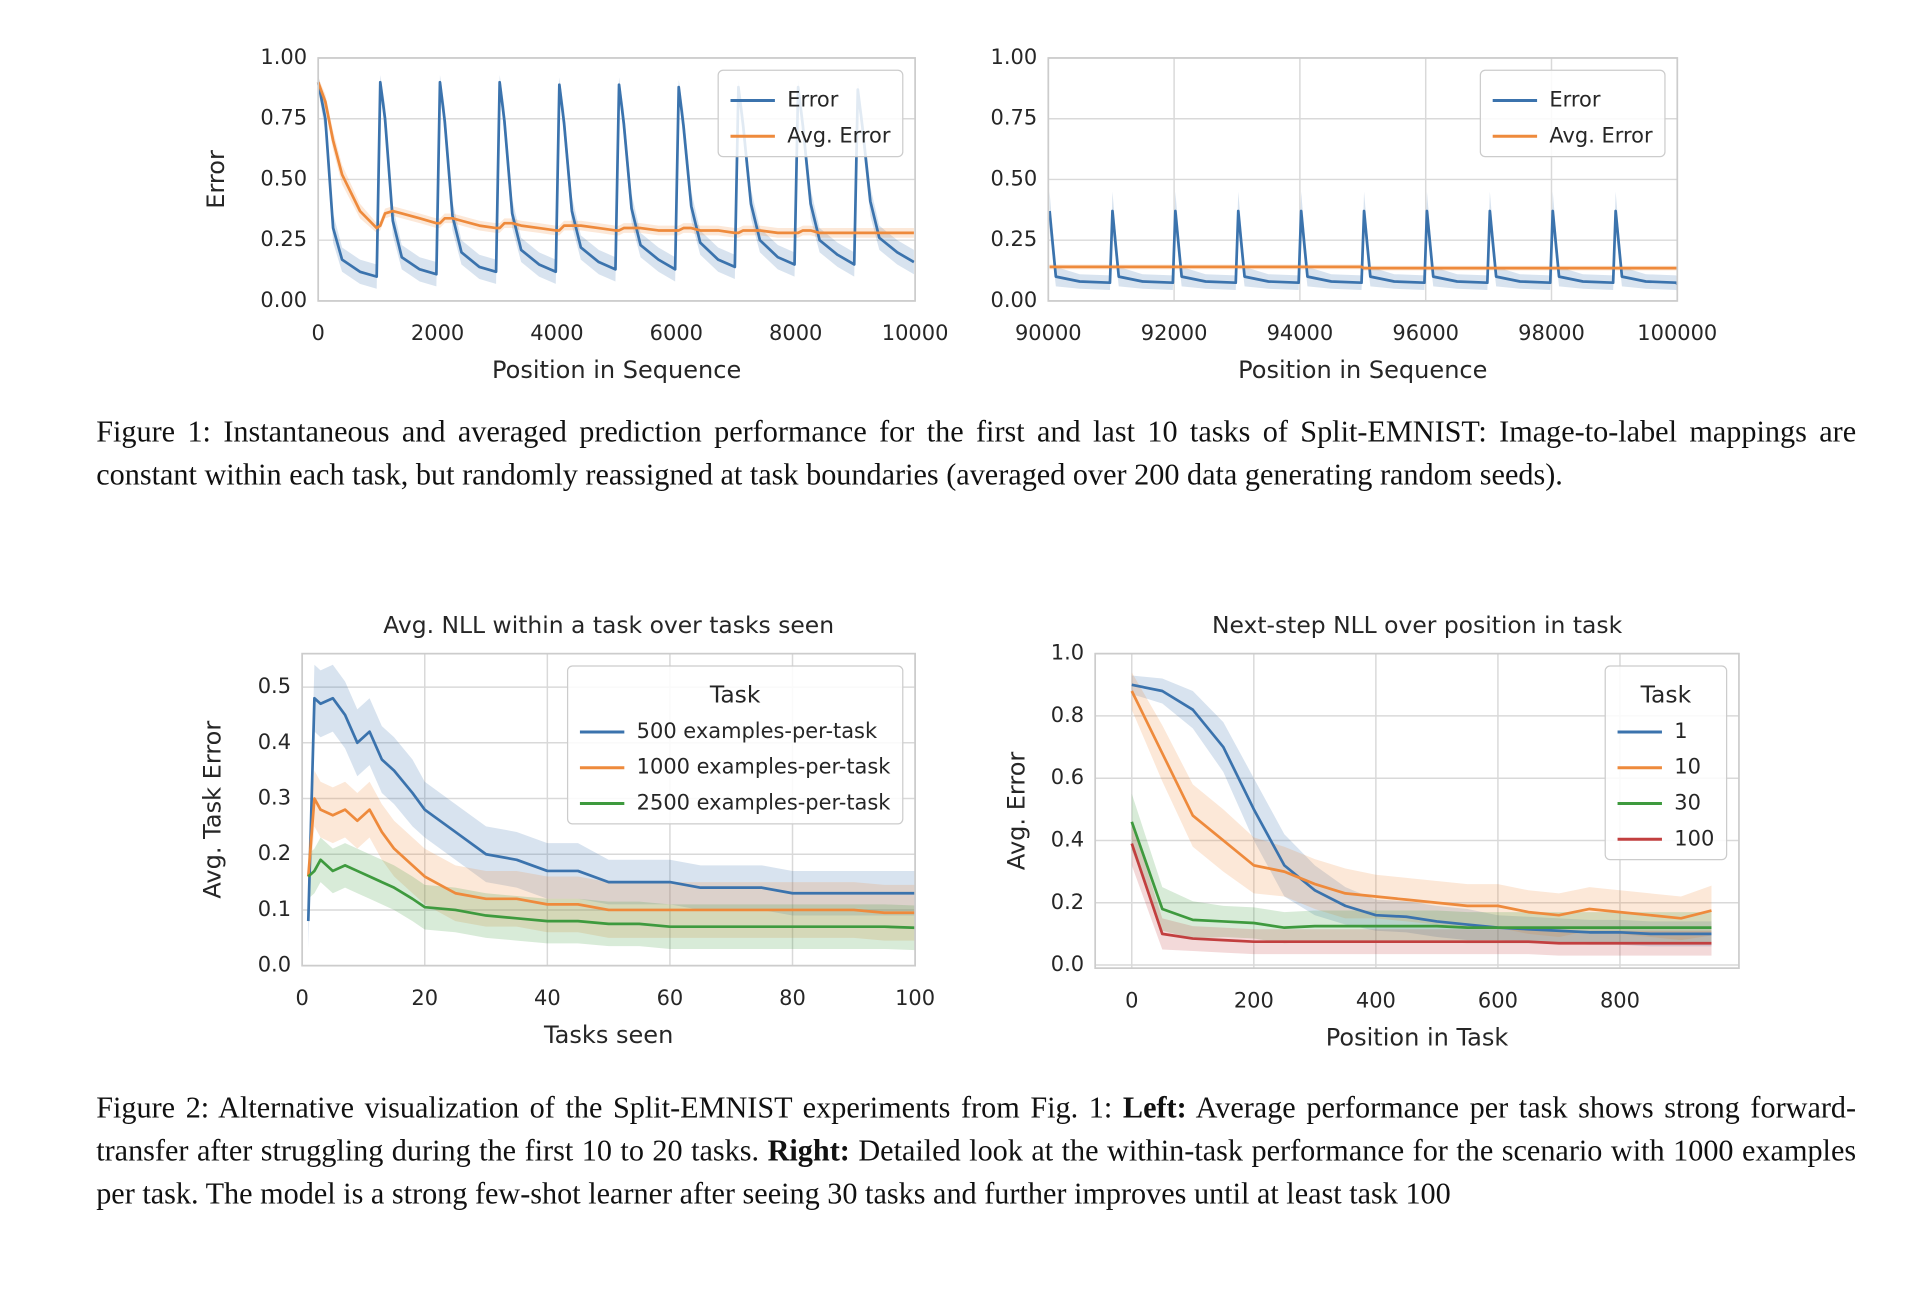 The image size is (1924, 1302). What do you see at coordinates (1154, 1108) in the screenshot?
I see `caption-bold: Left:` at bounding box center [1154, 1108].